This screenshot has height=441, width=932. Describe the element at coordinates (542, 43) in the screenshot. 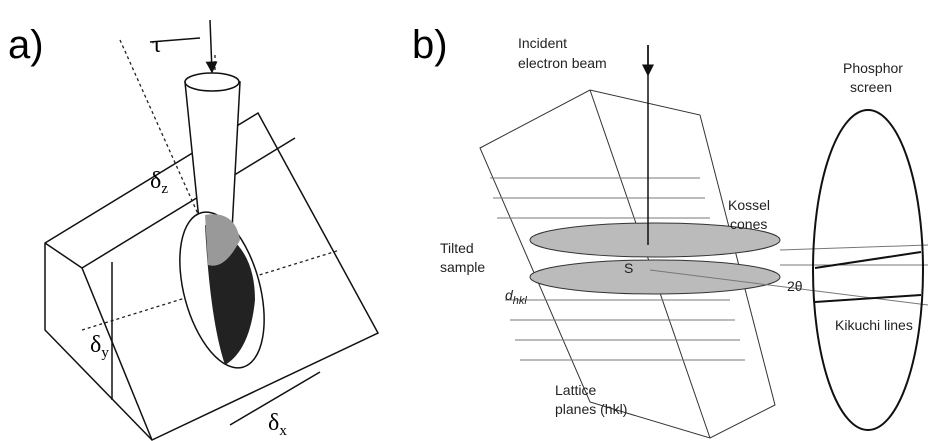

I see `beam-label: Incident` at that location.